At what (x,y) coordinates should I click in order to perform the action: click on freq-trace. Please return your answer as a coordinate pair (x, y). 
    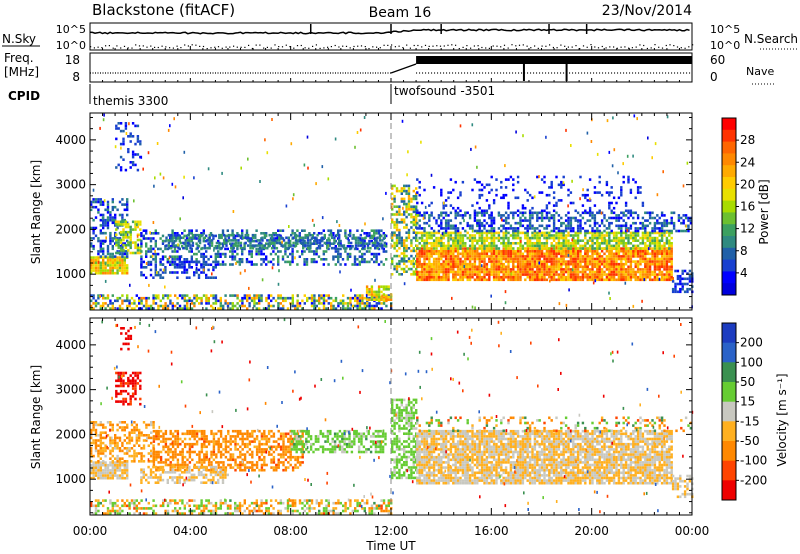
    Looking at the image, I should click on (391, 68).